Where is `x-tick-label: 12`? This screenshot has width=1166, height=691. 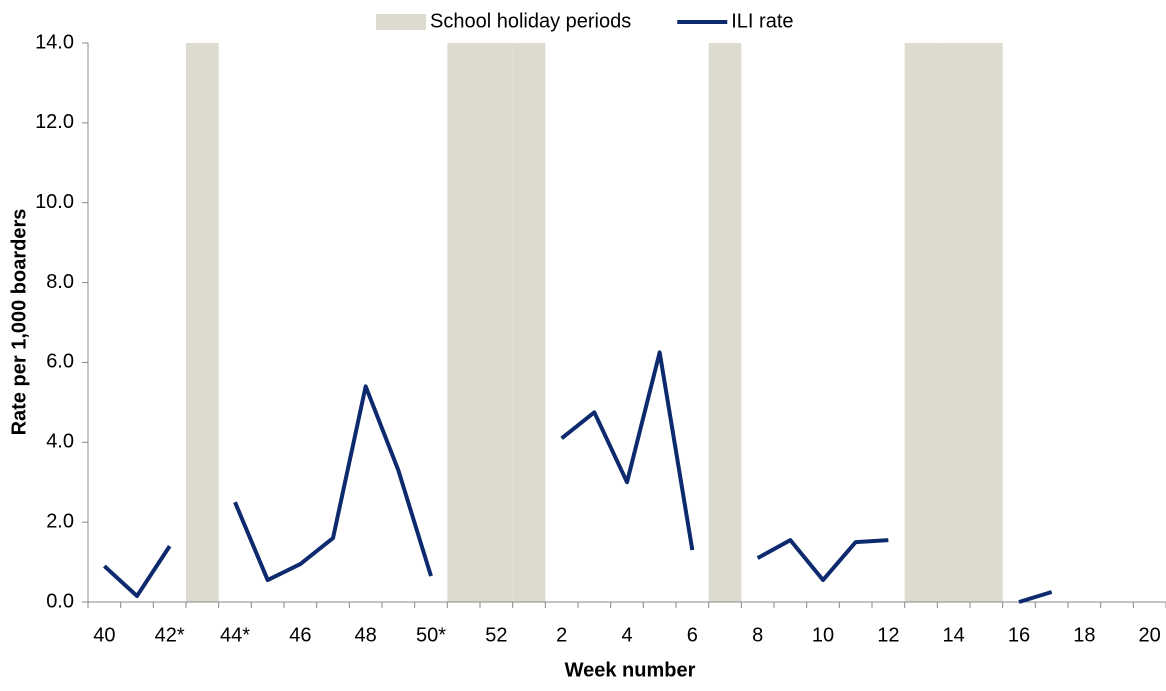 x-tick-label: 12 is located at coordinates (888, 635).